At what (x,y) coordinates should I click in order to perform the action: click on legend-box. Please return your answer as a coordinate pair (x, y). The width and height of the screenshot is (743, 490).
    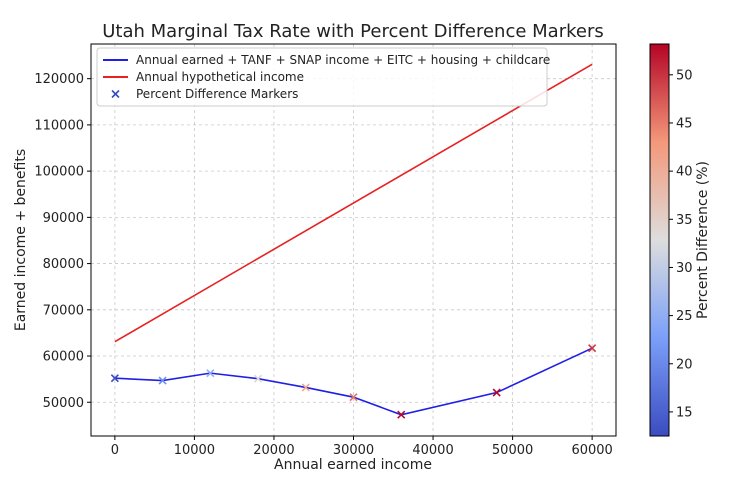
    Looking at the image, I should click on (322, 77).